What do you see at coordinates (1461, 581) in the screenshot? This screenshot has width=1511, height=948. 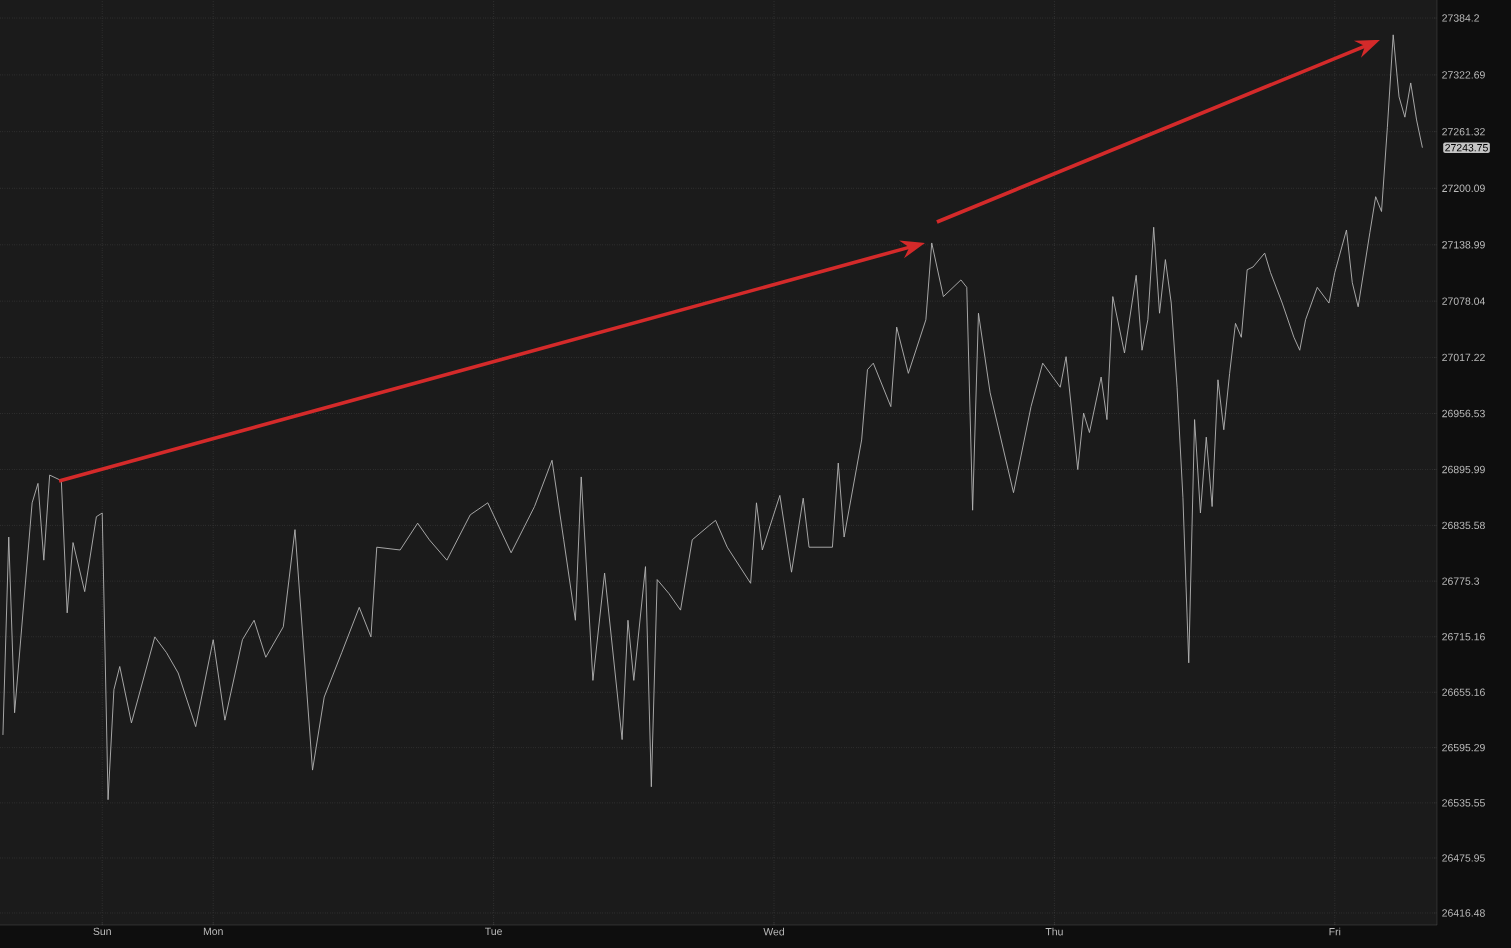 I see `y-tick-label: 26775.3` at bounding box center [1461, 581].